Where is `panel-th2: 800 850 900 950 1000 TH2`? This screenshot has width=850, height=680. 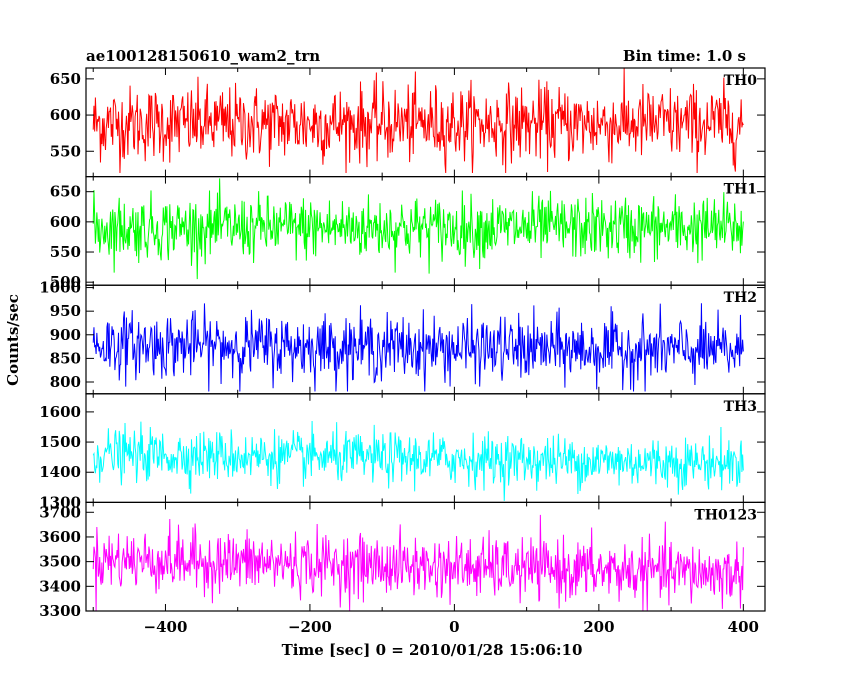 panel-th2: 800 850 900 950 1000 TH2 is located at coordinates (402, 337).